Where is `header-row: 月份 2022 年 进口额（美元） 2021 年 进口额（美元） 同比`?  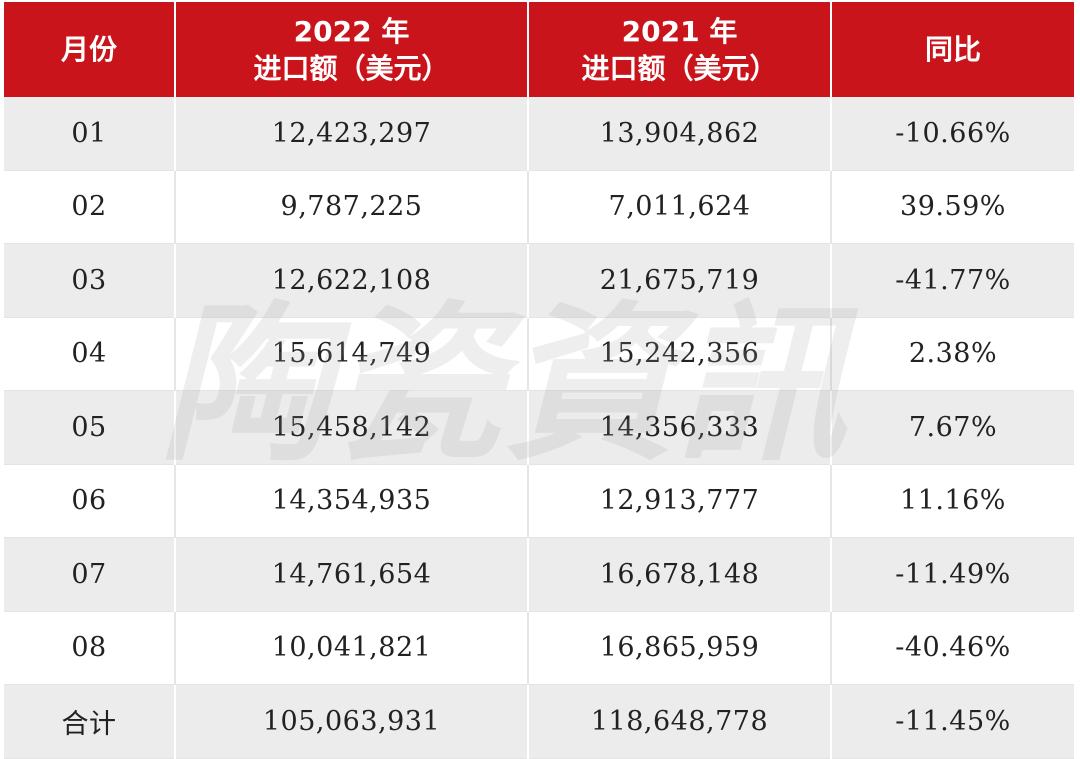
header-row: 月份 2022 年 进口额（美元） 2021 年 进口额（美元） 同比 is located at coordinates (539, 49).